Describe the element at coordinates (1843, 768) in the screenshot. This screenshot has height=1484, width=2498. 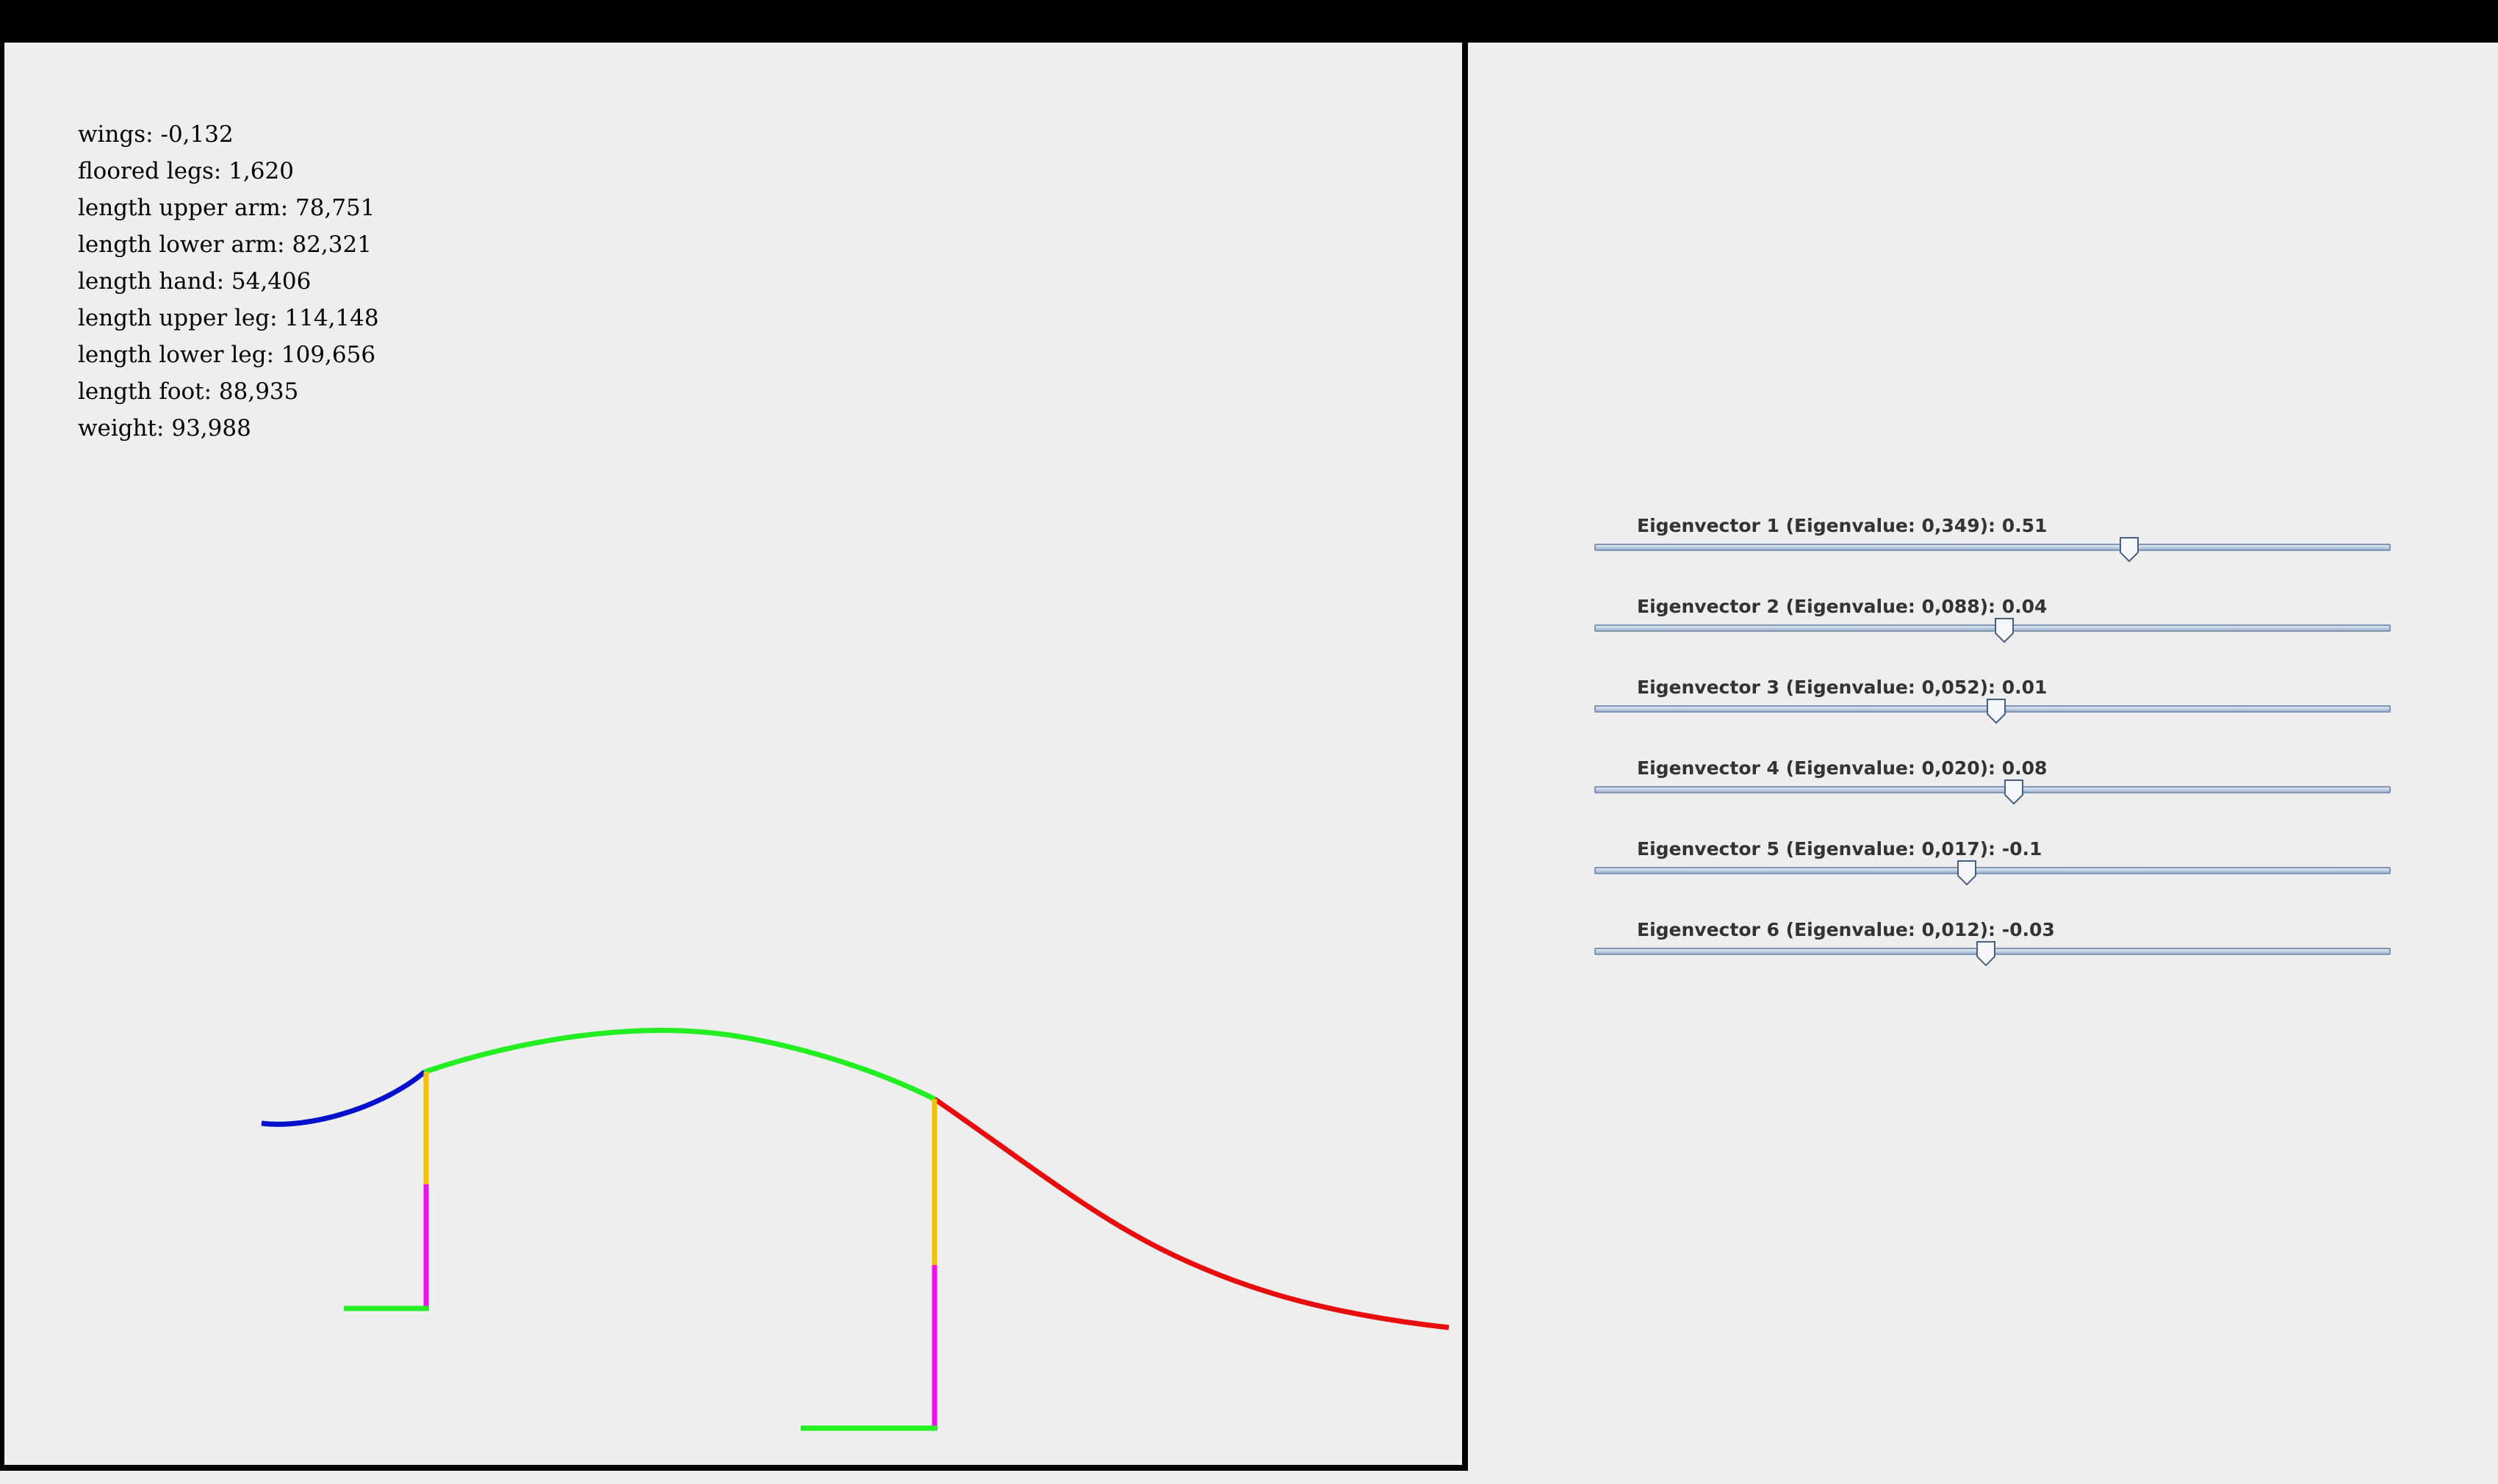
I see `eigenvector-4-label: Eigenvector 4 (Eigenvalue: 0,020): 0.08` at that location.